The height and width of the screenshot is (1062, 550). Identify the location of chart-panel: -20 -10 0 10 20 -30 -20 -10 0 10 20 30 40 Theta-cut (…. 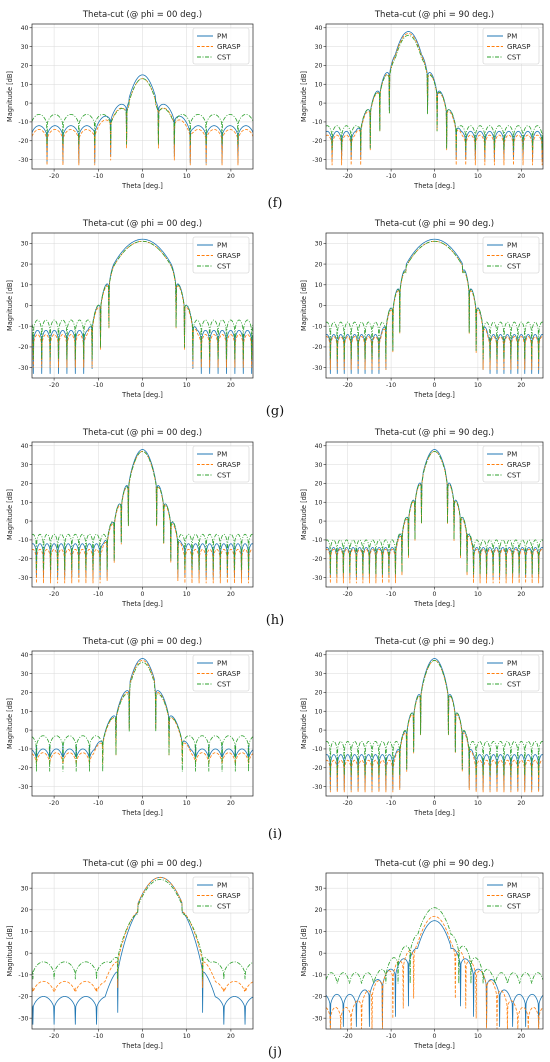
(422, 518).